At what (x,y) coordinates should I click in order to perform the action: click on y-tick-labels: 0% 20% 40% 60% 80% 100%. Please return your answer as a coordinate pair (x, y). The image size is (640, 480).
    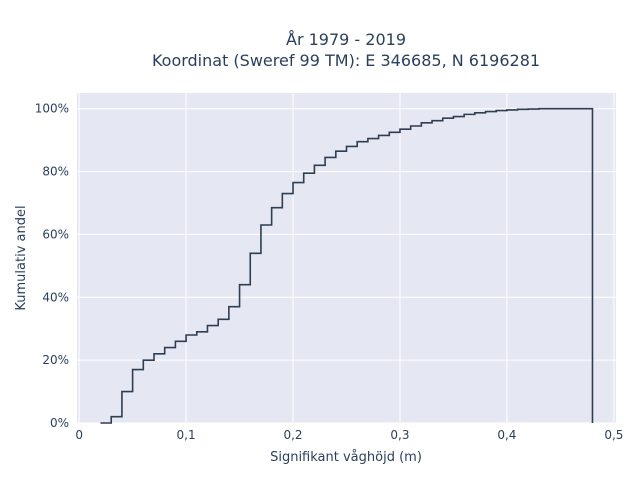
    Looking at the image, I should click on (52, 266).